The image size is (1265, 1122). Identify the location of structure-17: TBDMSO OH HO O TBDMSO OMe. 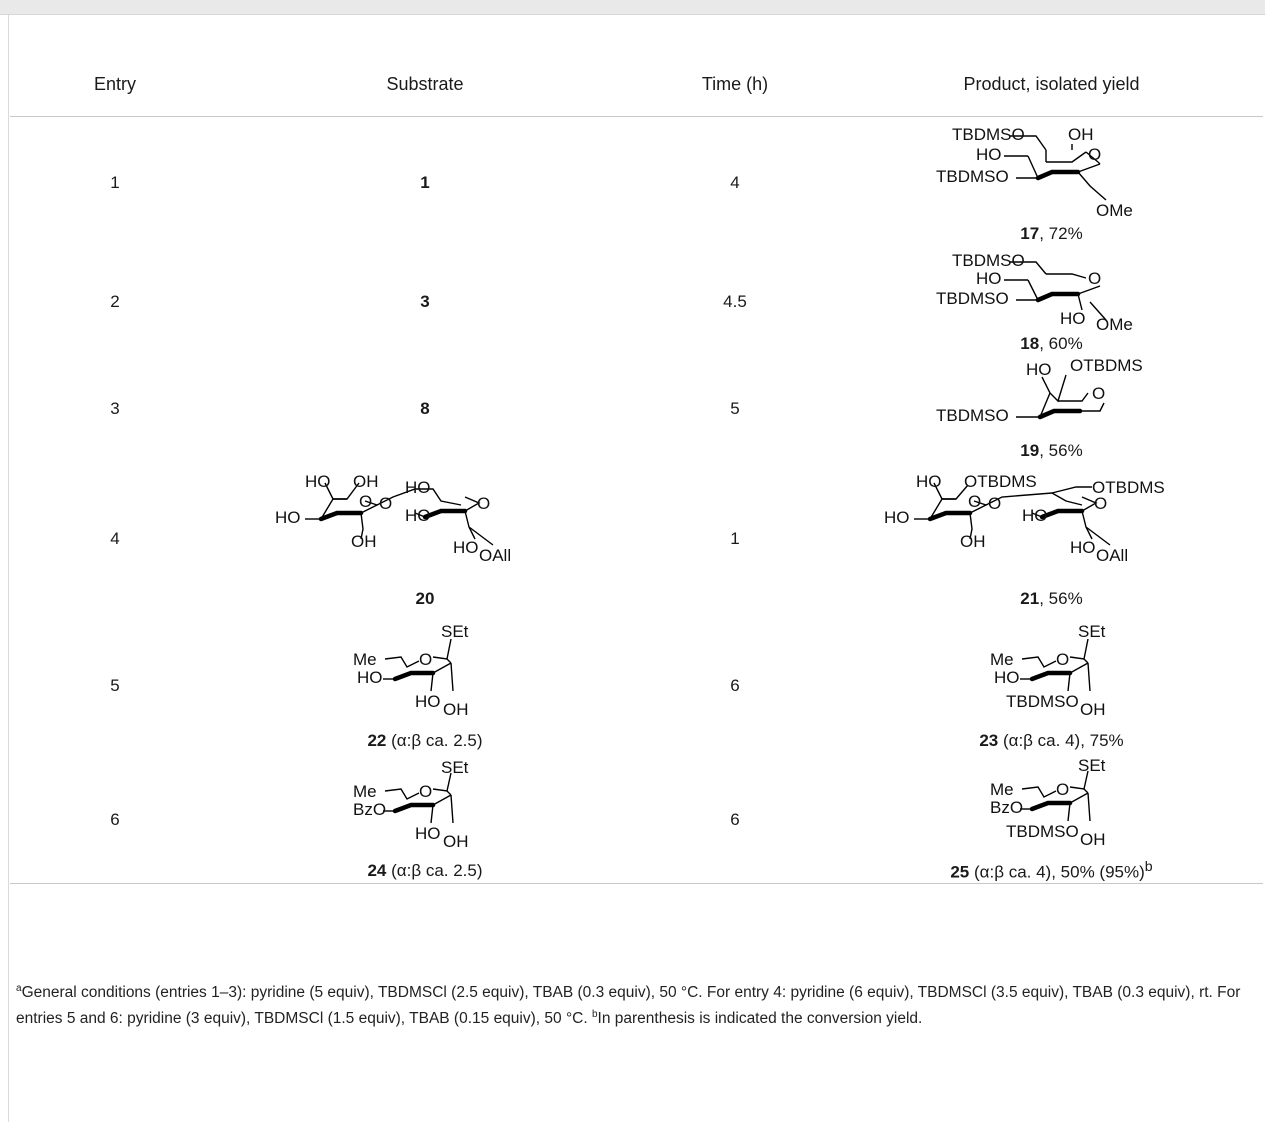
(1034, 172).